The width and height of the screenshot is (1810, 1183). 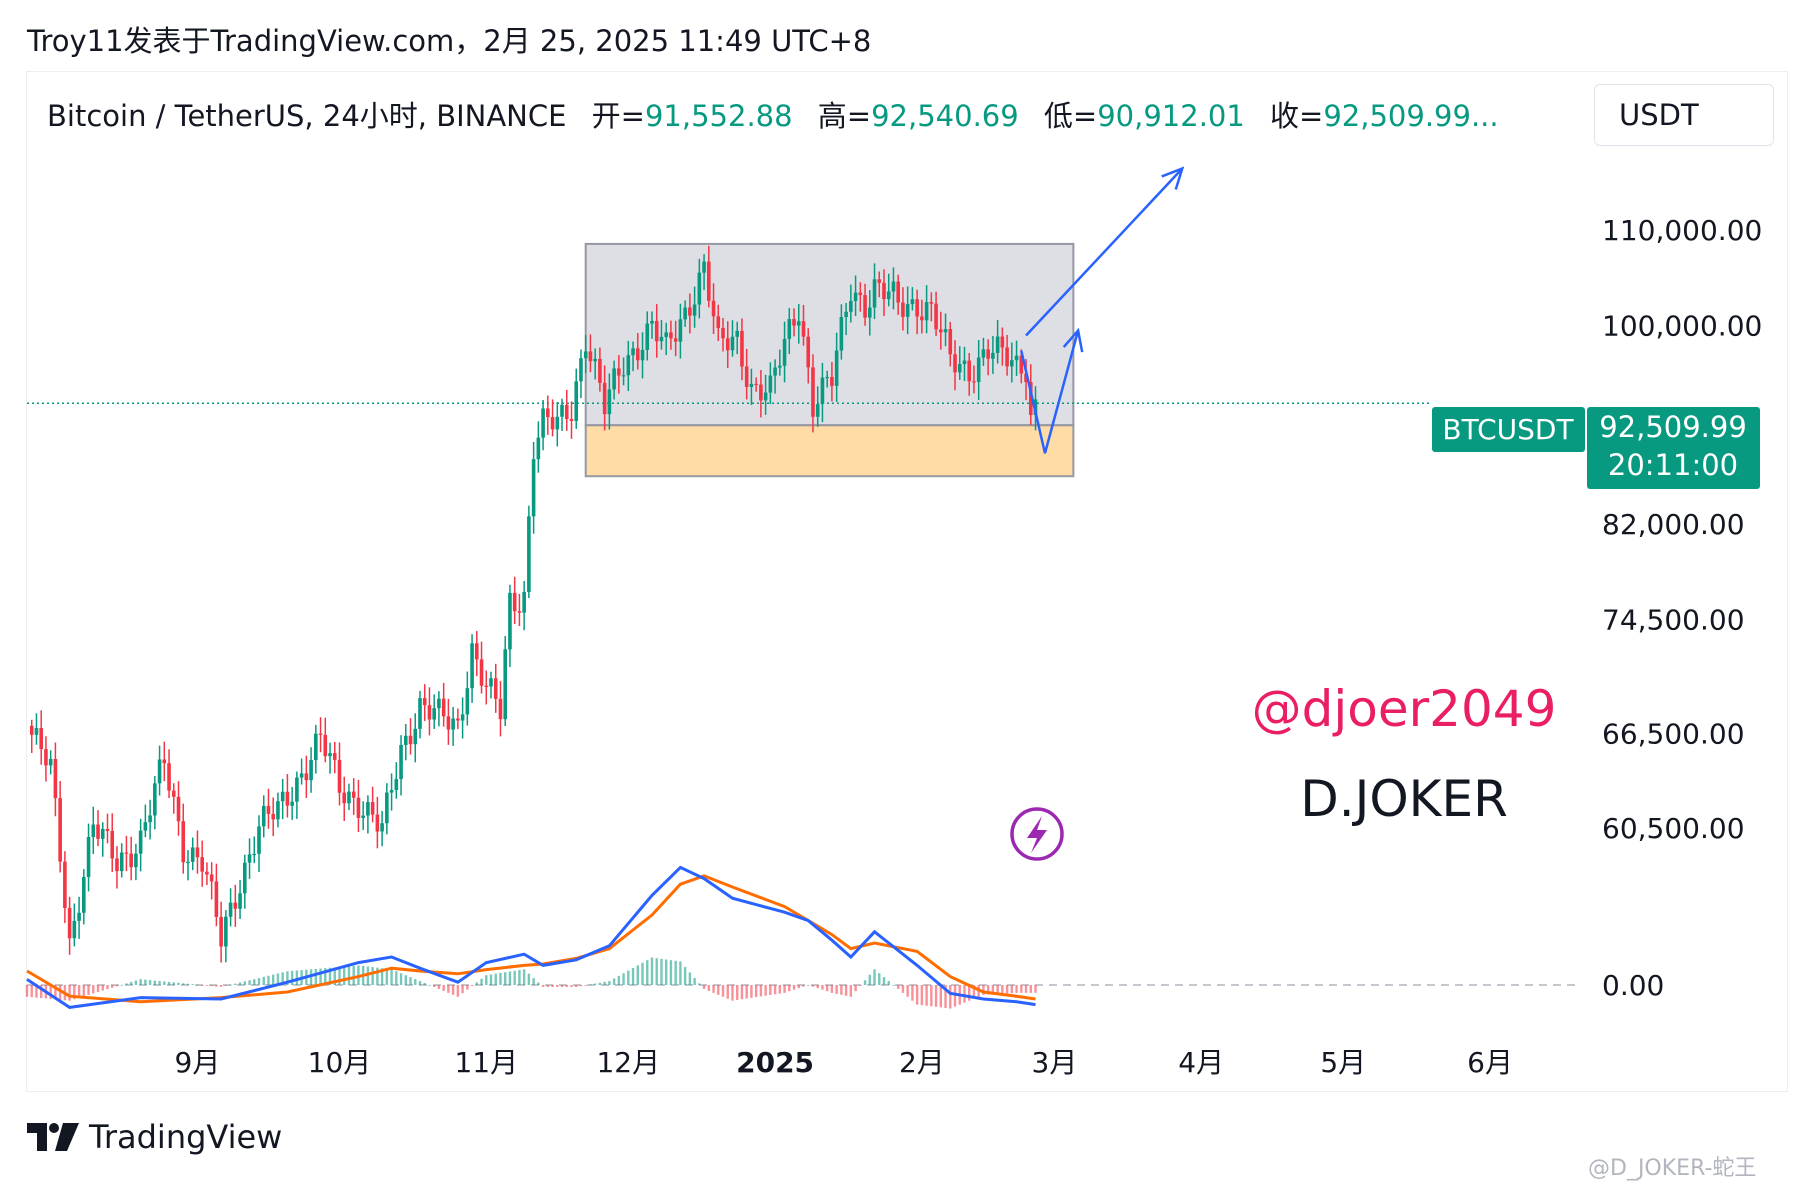 What do you see at coordinates (1684, 115) in the screenshot?
I see `currency-selector: USDT` at bounding box center [1684, 115].